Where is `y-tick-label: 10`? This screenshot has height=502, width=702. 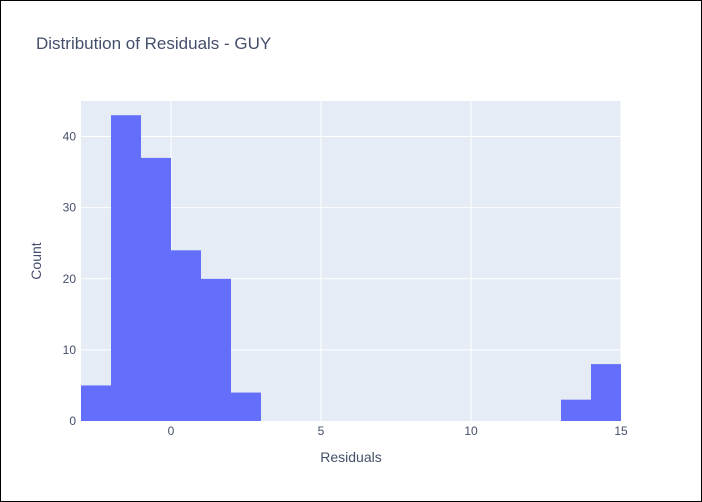
y-tick-label: 10 is located at coordinates (70, 350).